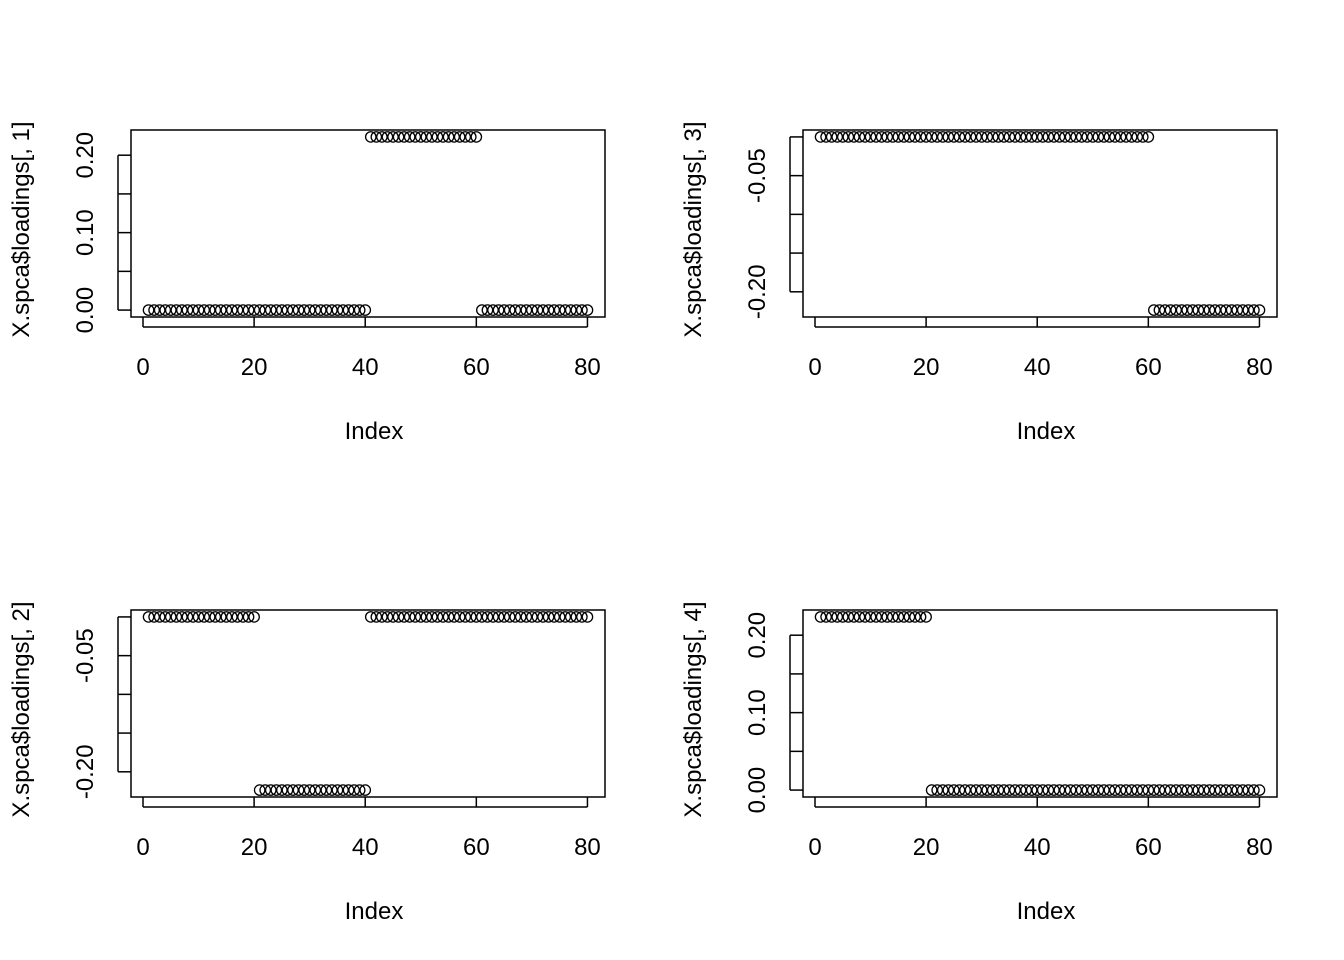 The image size is (1344, 960). What do you see at coordinates (85, 655) in the screenshot?
I see `y-tick-label: -0.05` at bounding box center [85, 655].